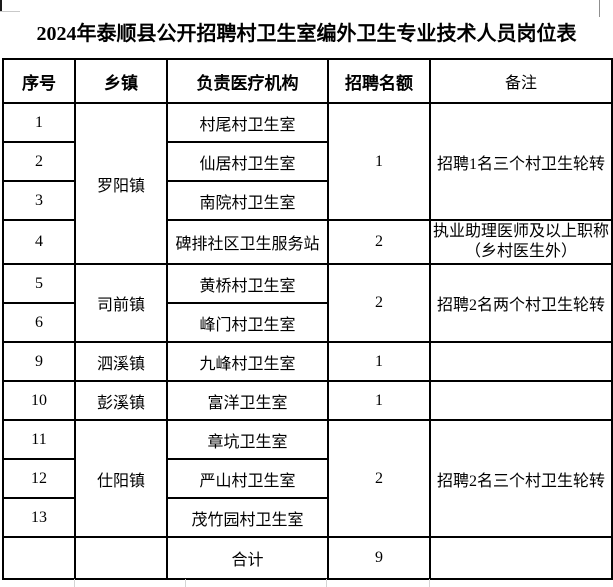 This screenshot has height=587, width=613. I want to click on cell-township: 罗阳镇, so click(121, 183).